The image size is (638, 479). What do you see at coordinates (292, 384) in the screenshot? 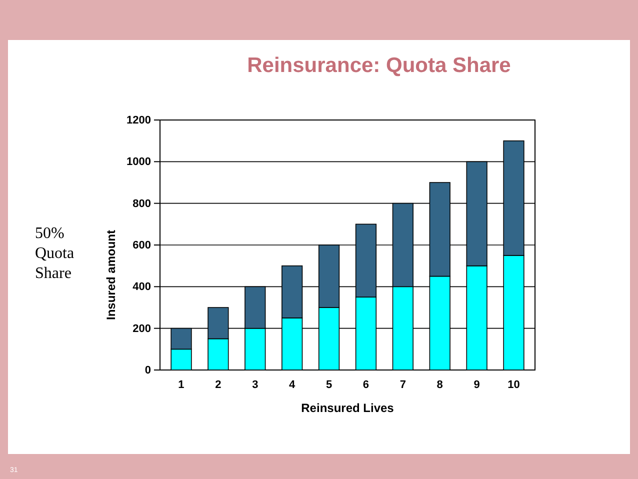
I see `x-tick-label: 4` at bounding box center [292, 384].